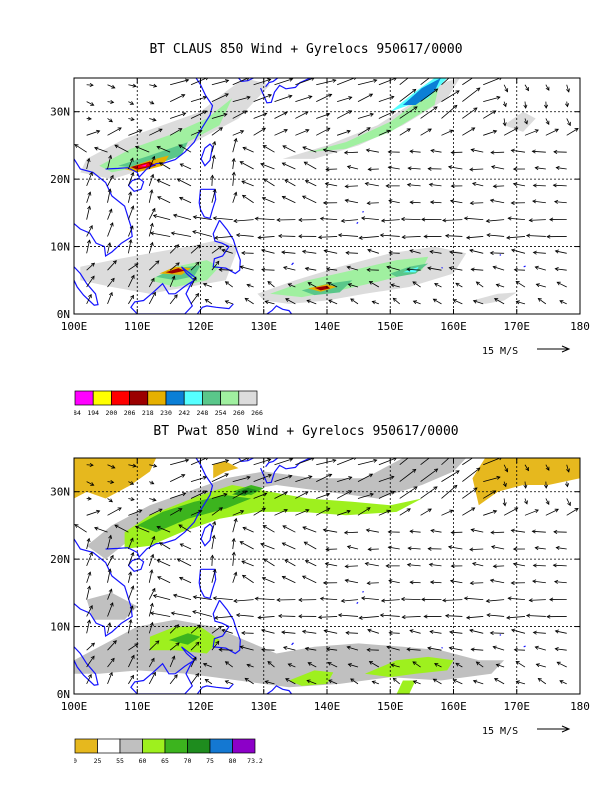  I want to click on p1-lon-label: 150E, so click(390, 326).